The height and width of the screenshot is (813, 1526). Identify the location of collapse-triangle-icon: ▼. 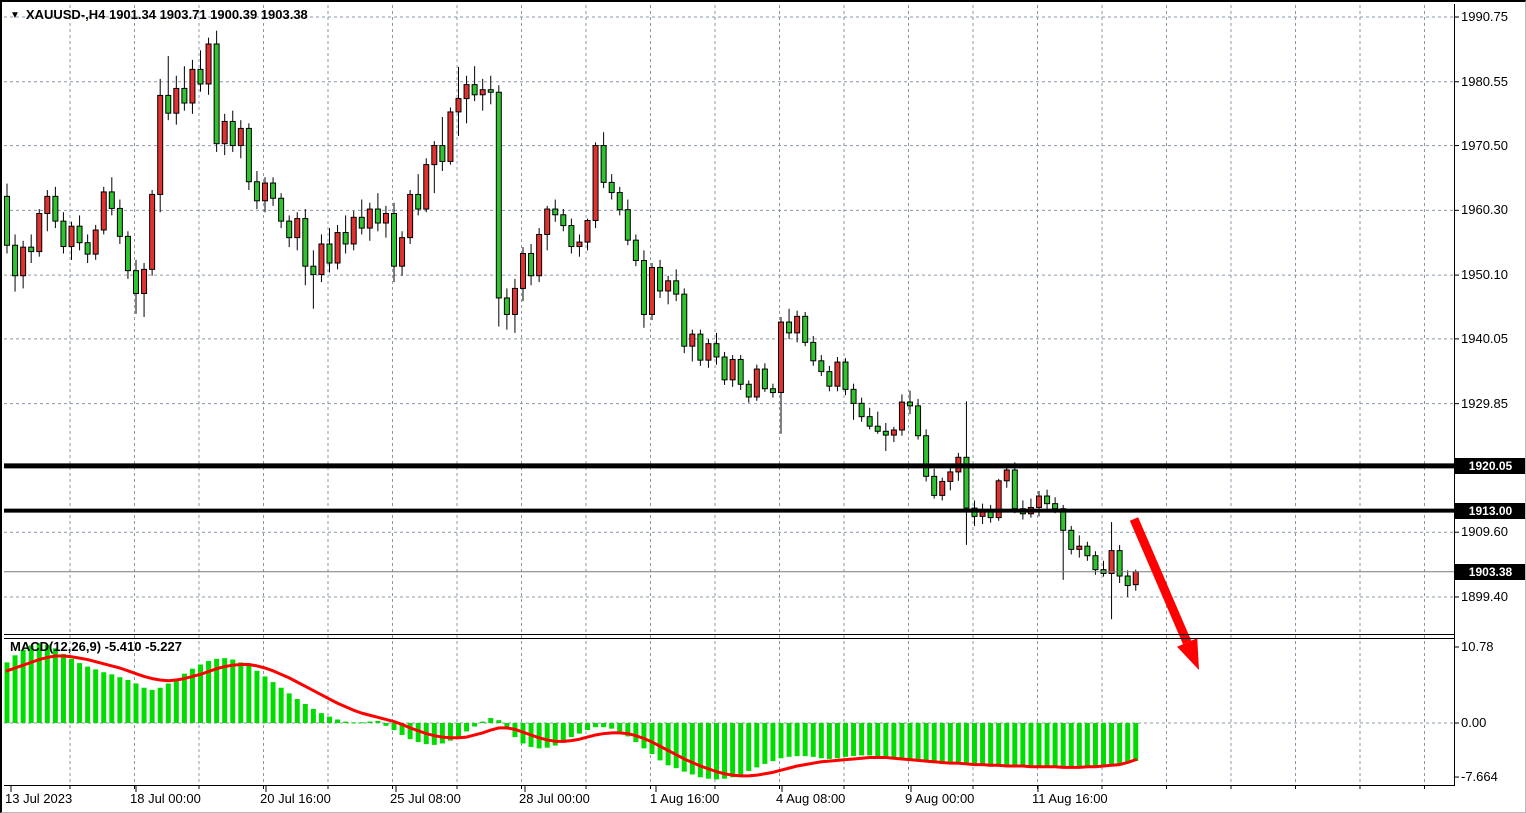
(15, 15).